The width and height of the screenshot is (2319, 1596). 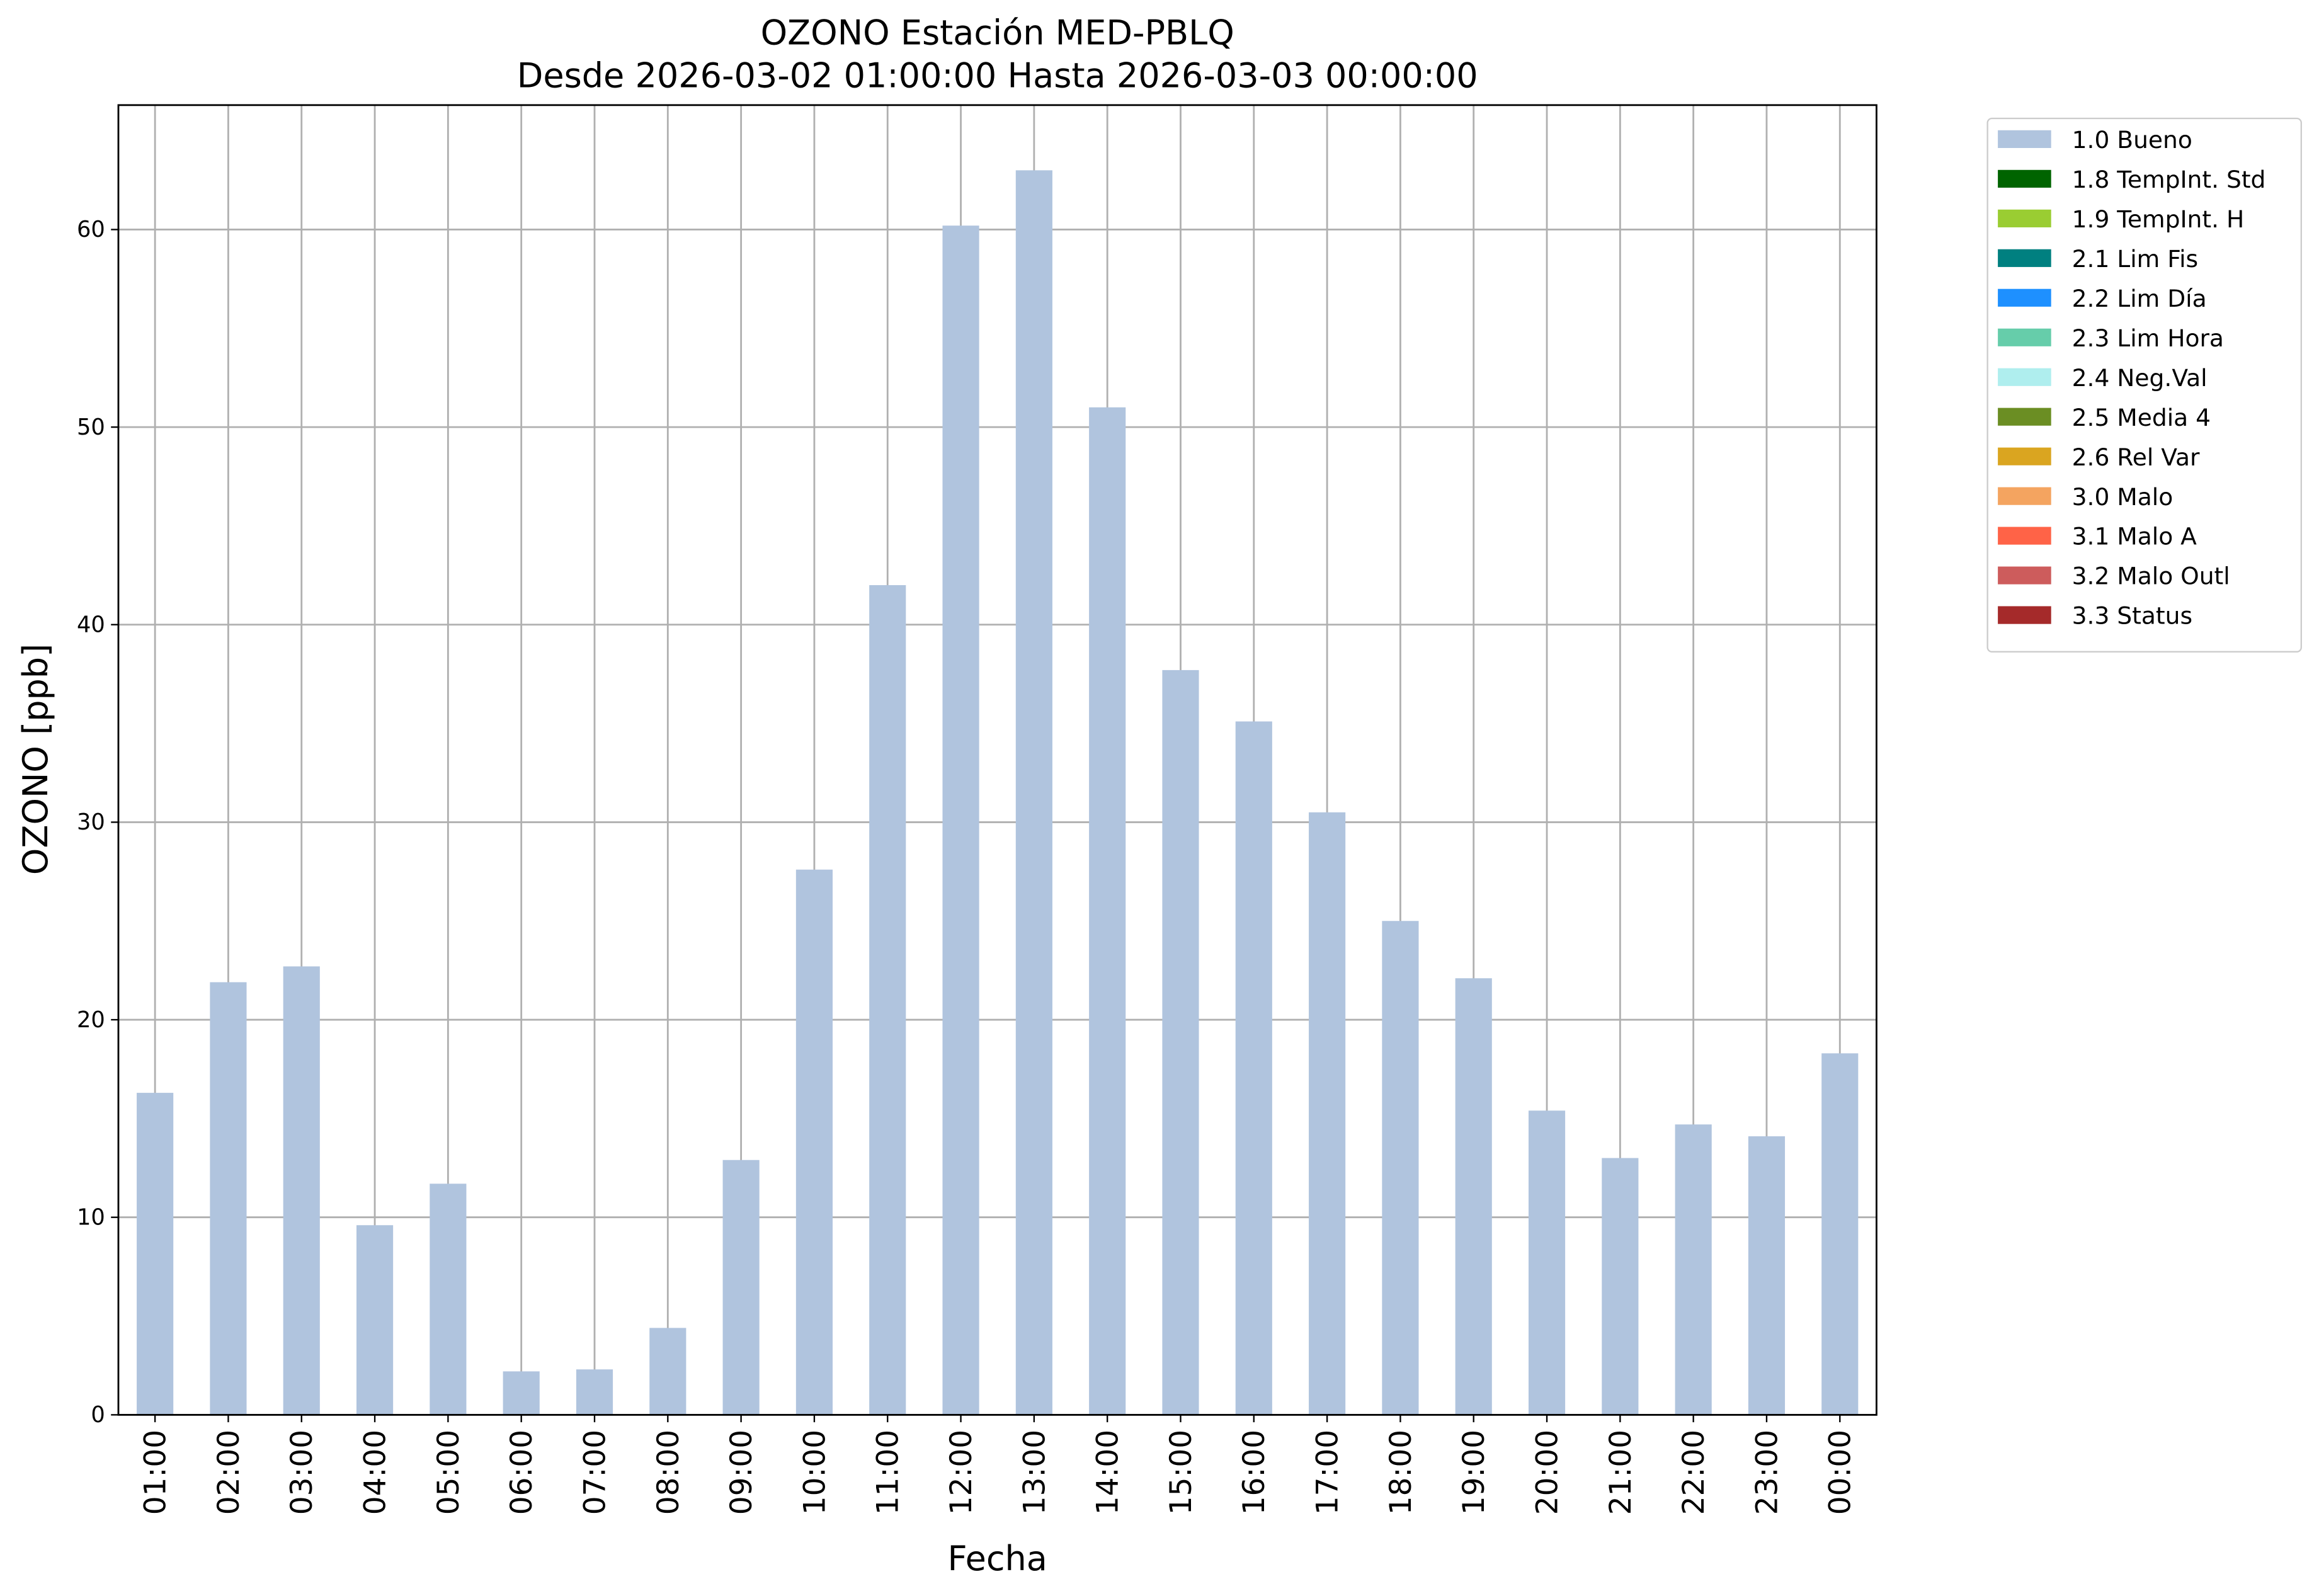 What do you see at coordinates (91, 1020) in the screenshot?
I see `y-tick-label: 20` at bounding box center [91, 1020].